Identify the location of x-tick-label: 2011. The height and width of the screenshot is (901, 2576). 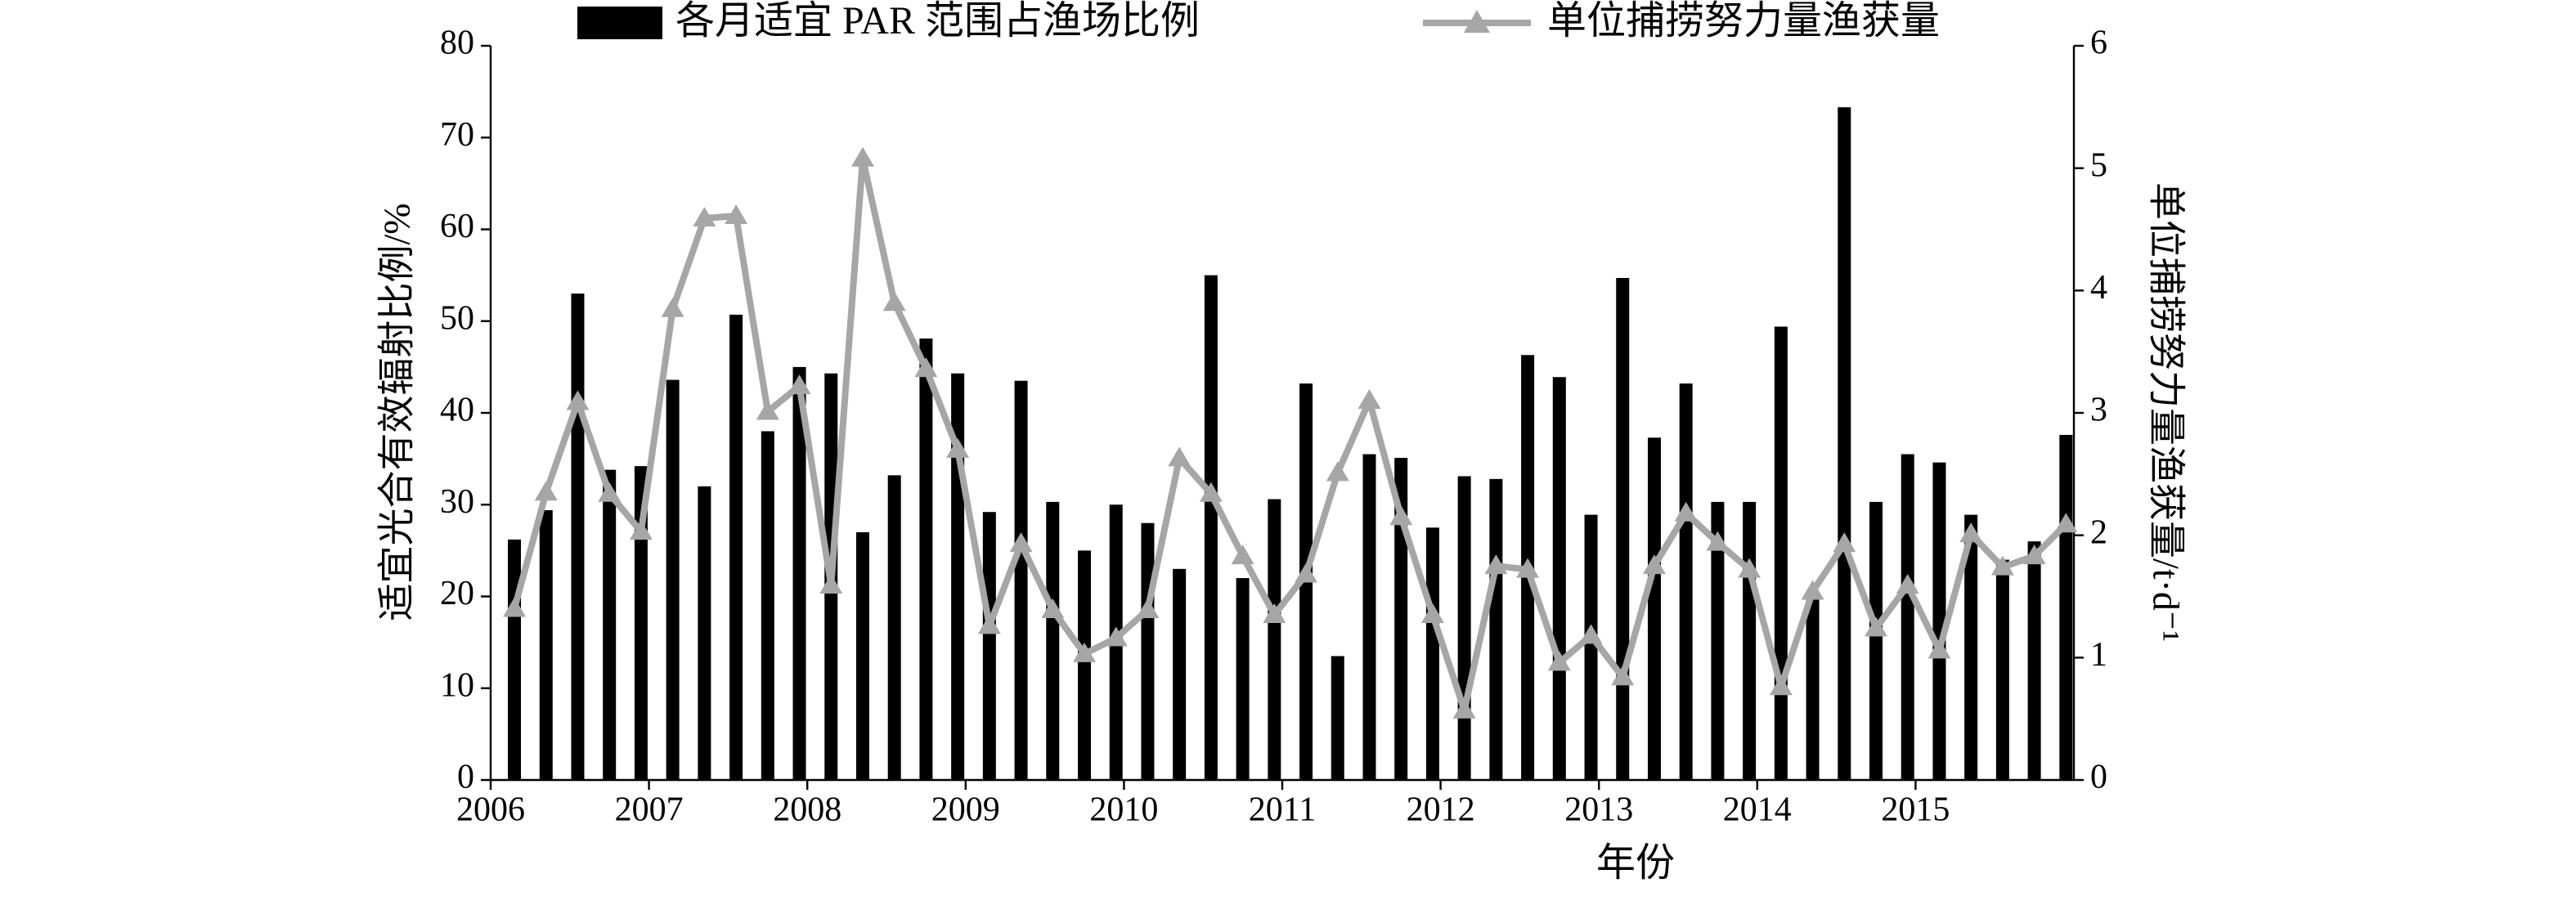
(1282, 810).